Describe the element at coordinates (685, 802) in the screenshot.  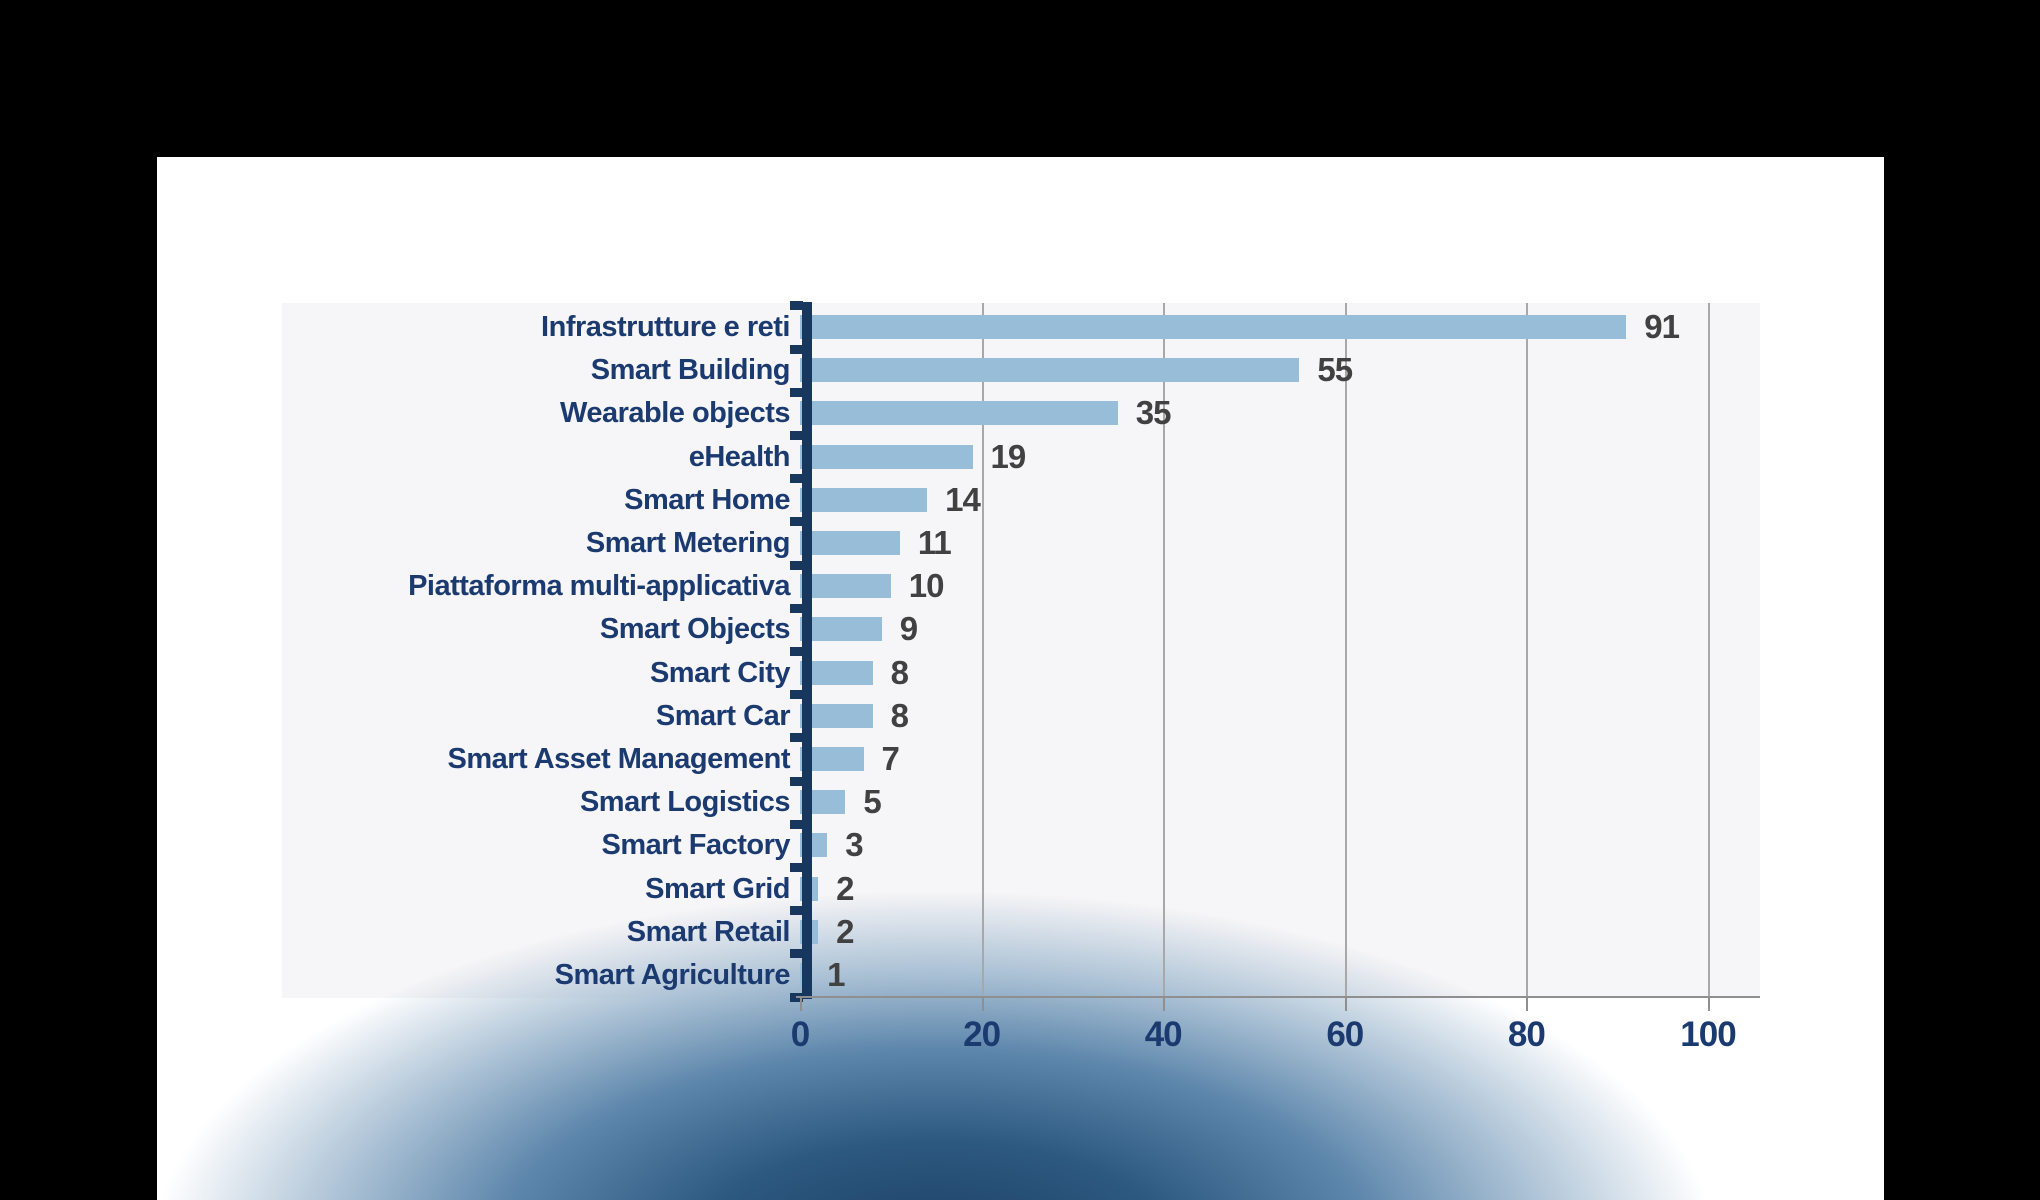
I see `category-label: Smart Logistics` at that location.